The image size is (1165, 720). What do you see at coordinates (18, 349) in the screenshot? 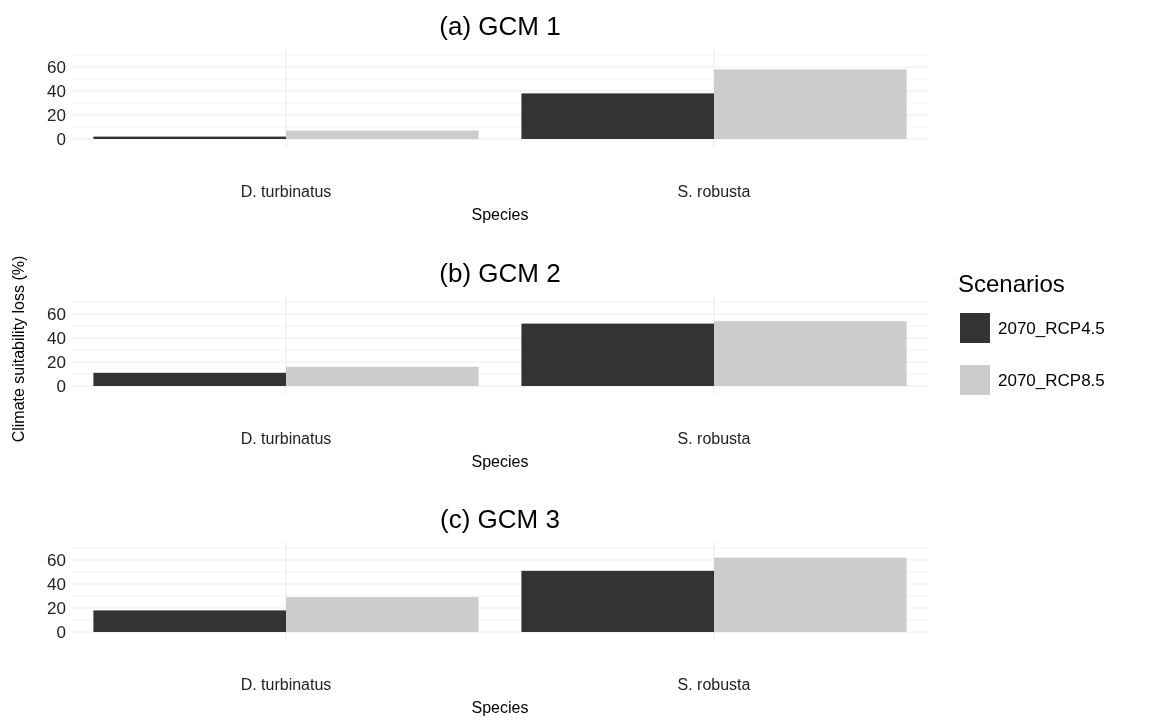
I see `y-axis-title: Climate suitability loss (%)` at bounding box center [18, 349].